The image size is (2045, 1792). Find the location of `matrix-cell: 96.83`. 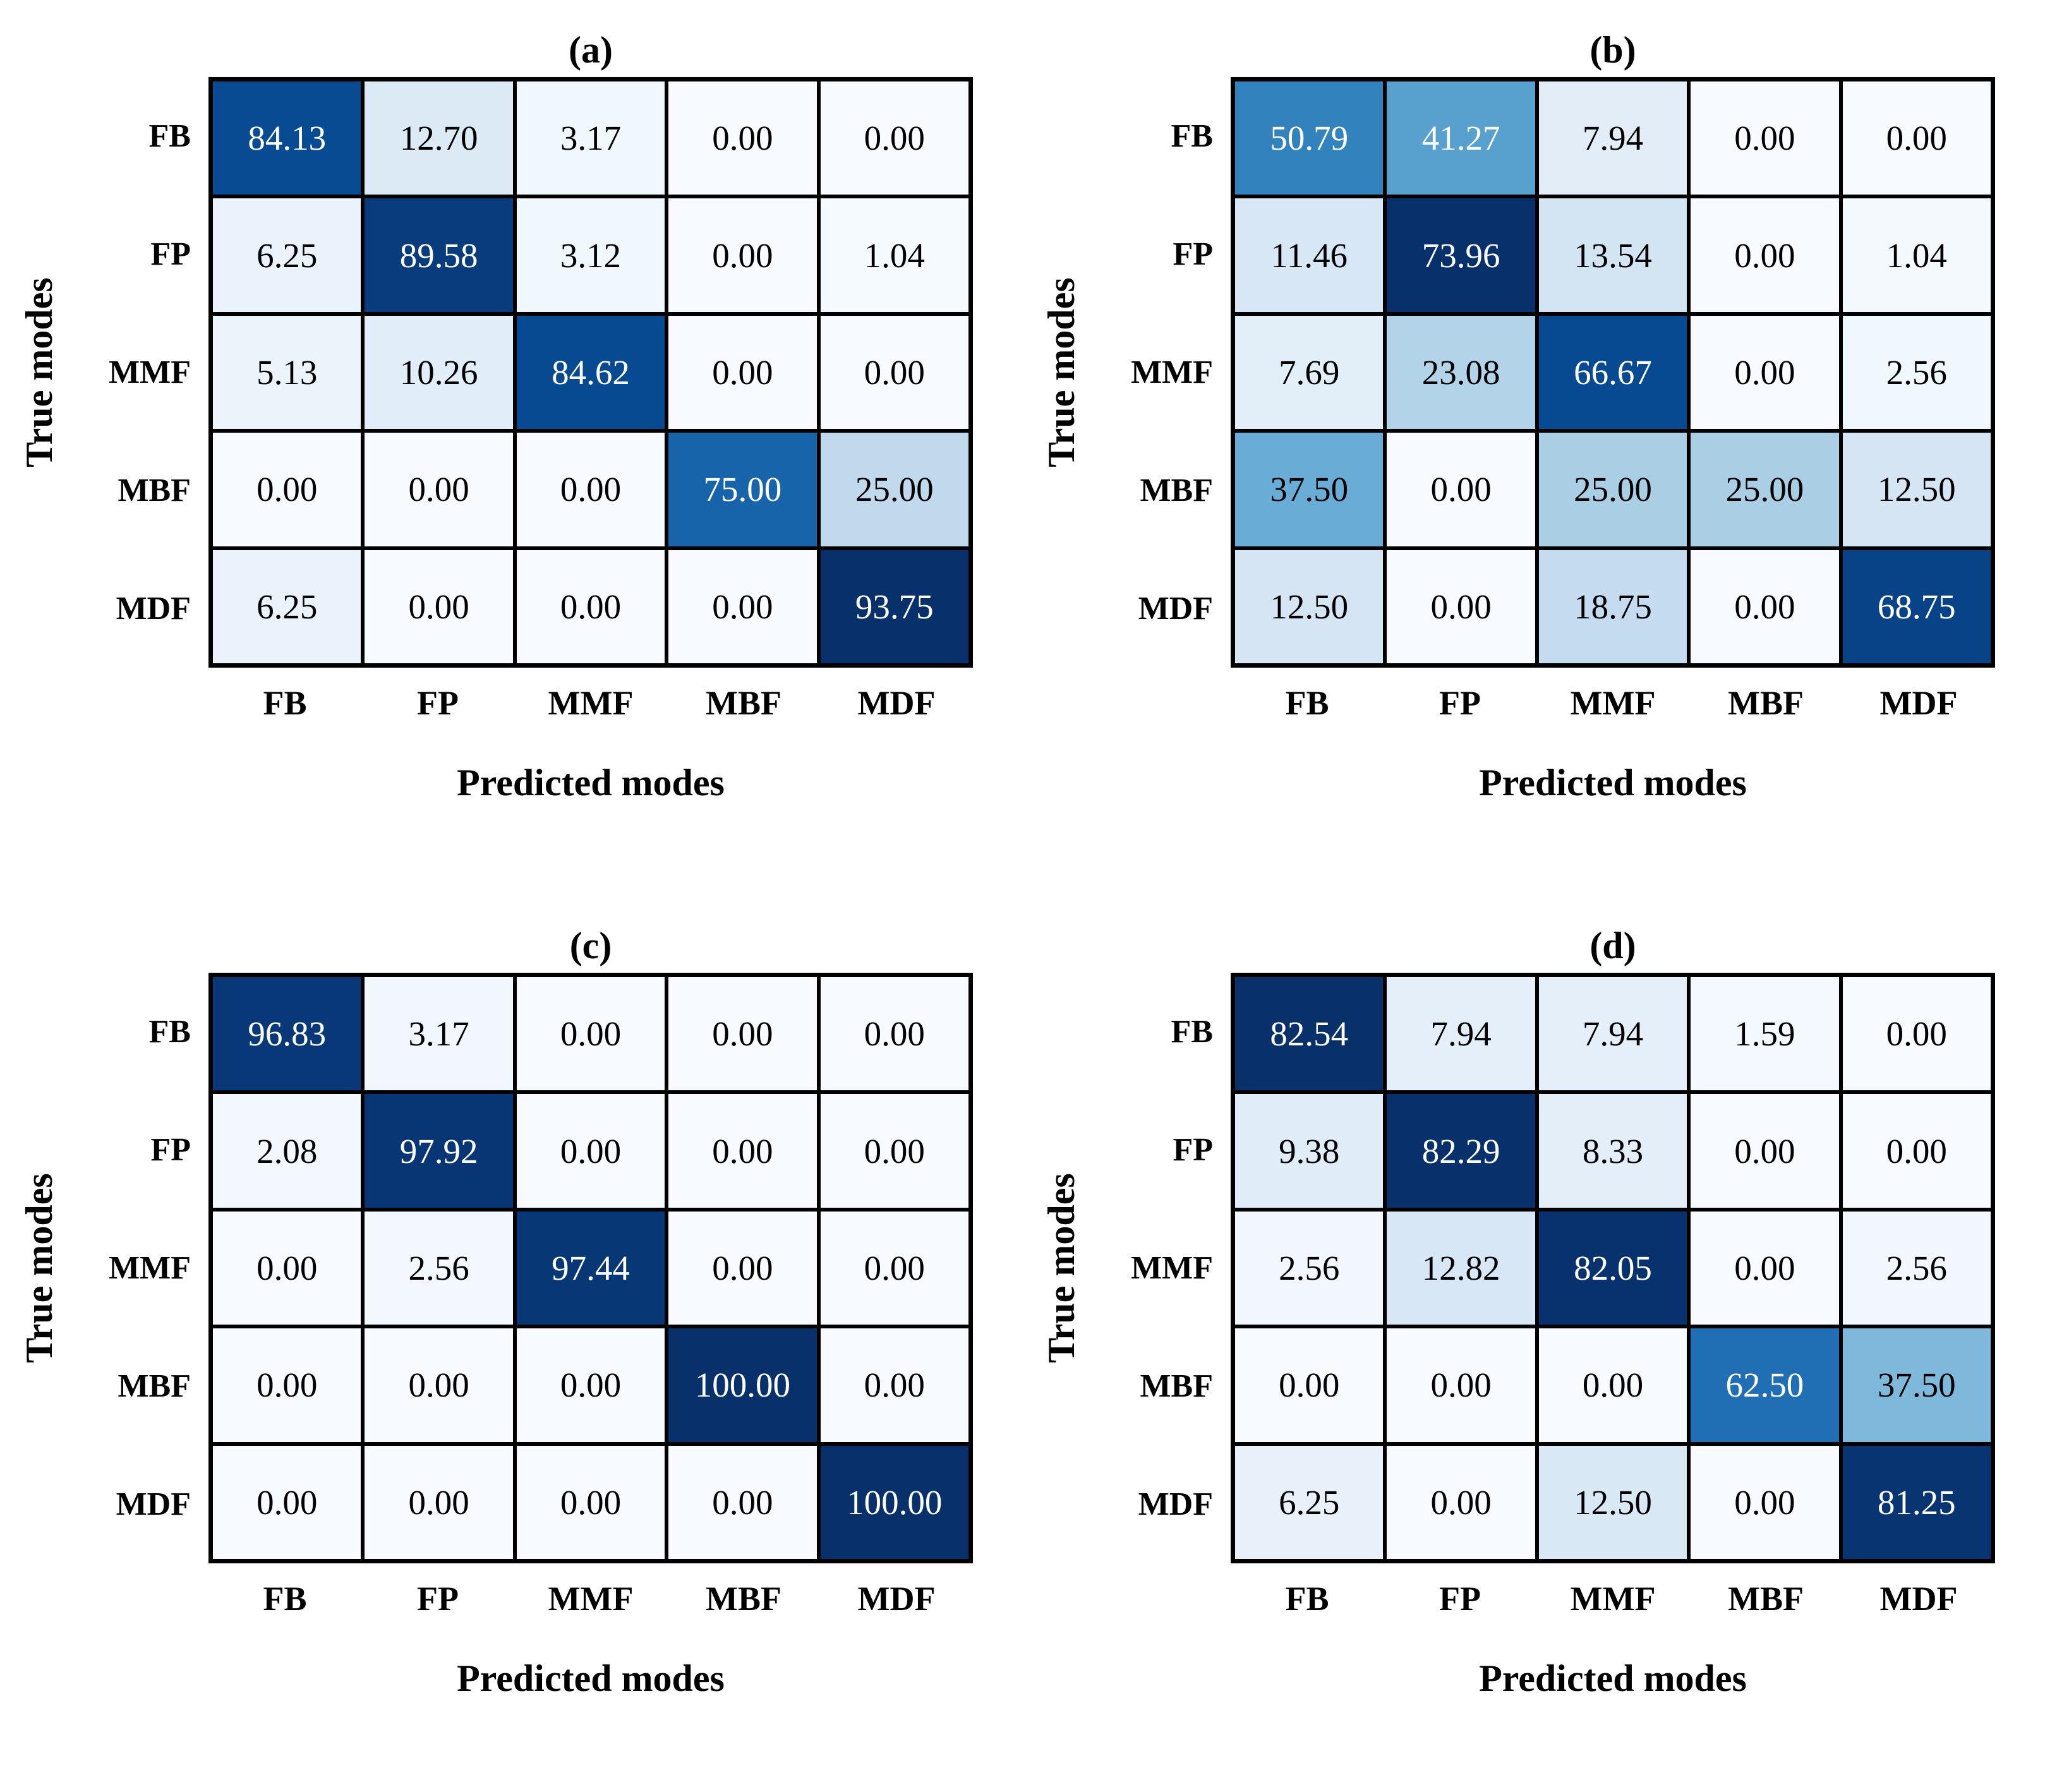

matrix-cell: 96.83 is located at coordinates (287, 1034).